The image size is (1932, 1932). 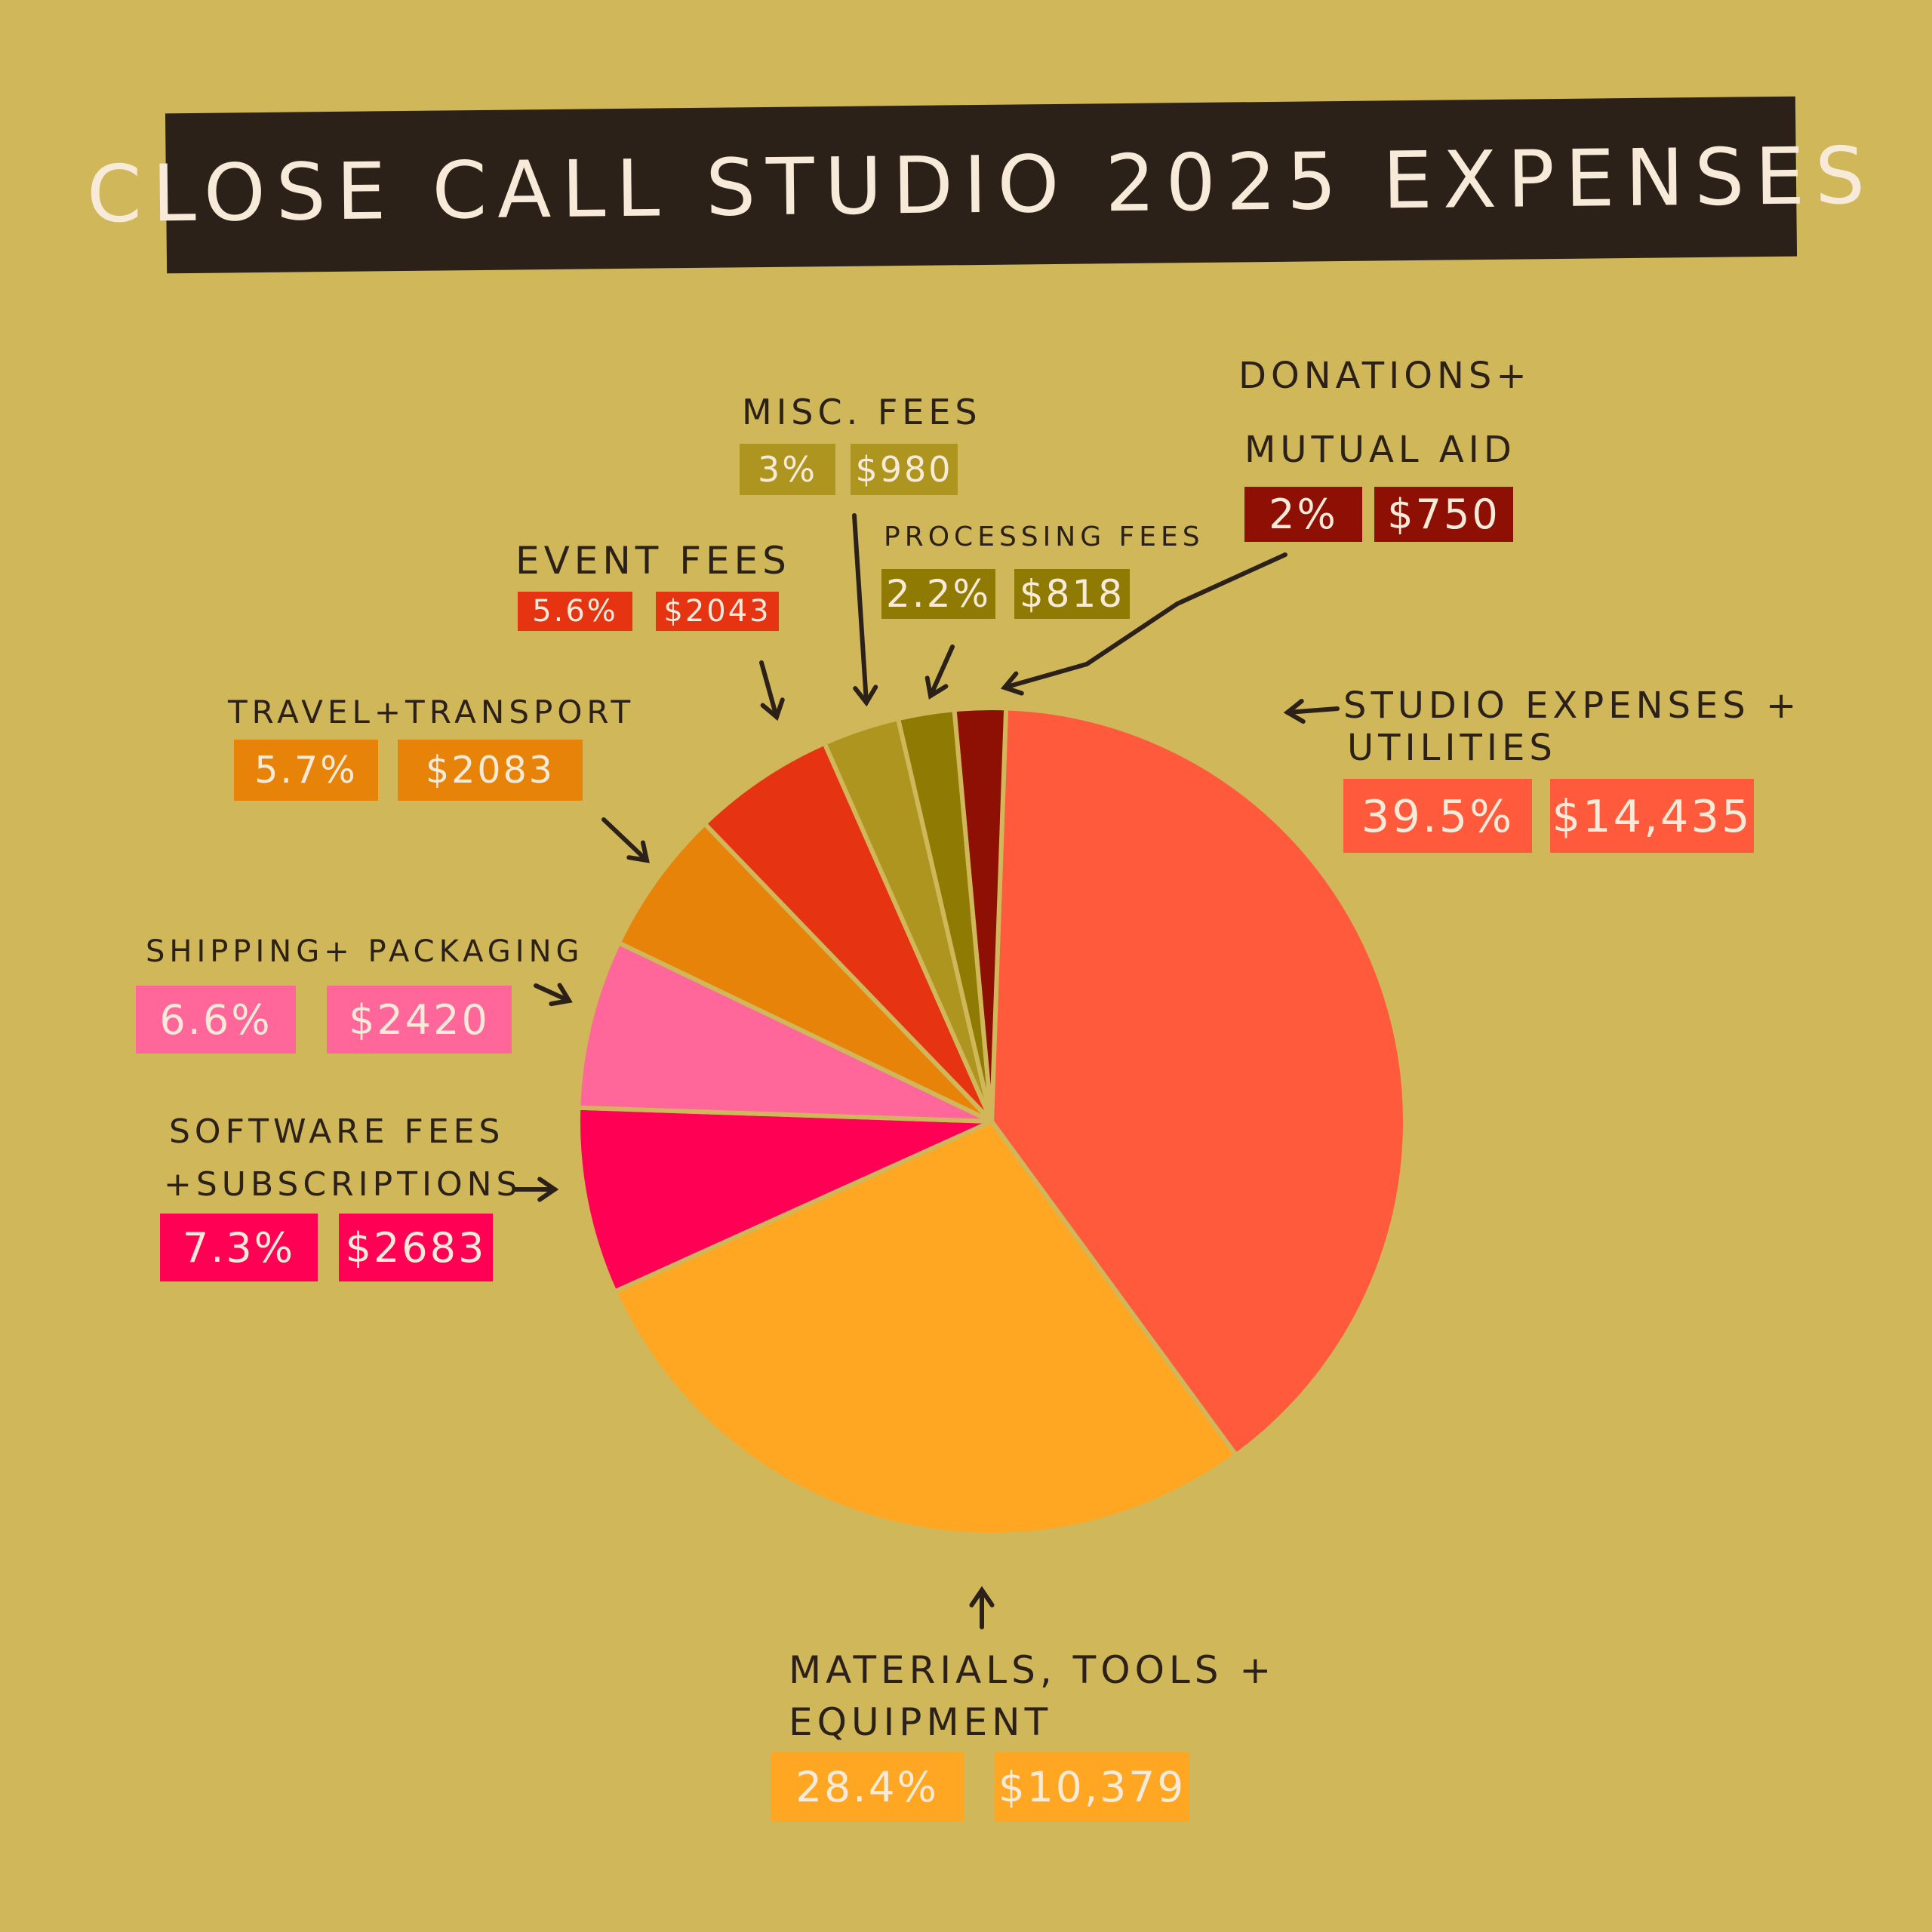 What do you see at coordinates (921, 1722) in the screenshot?
I see `slice-label: EQUIPMENT` at bounding box center [921, 1722].